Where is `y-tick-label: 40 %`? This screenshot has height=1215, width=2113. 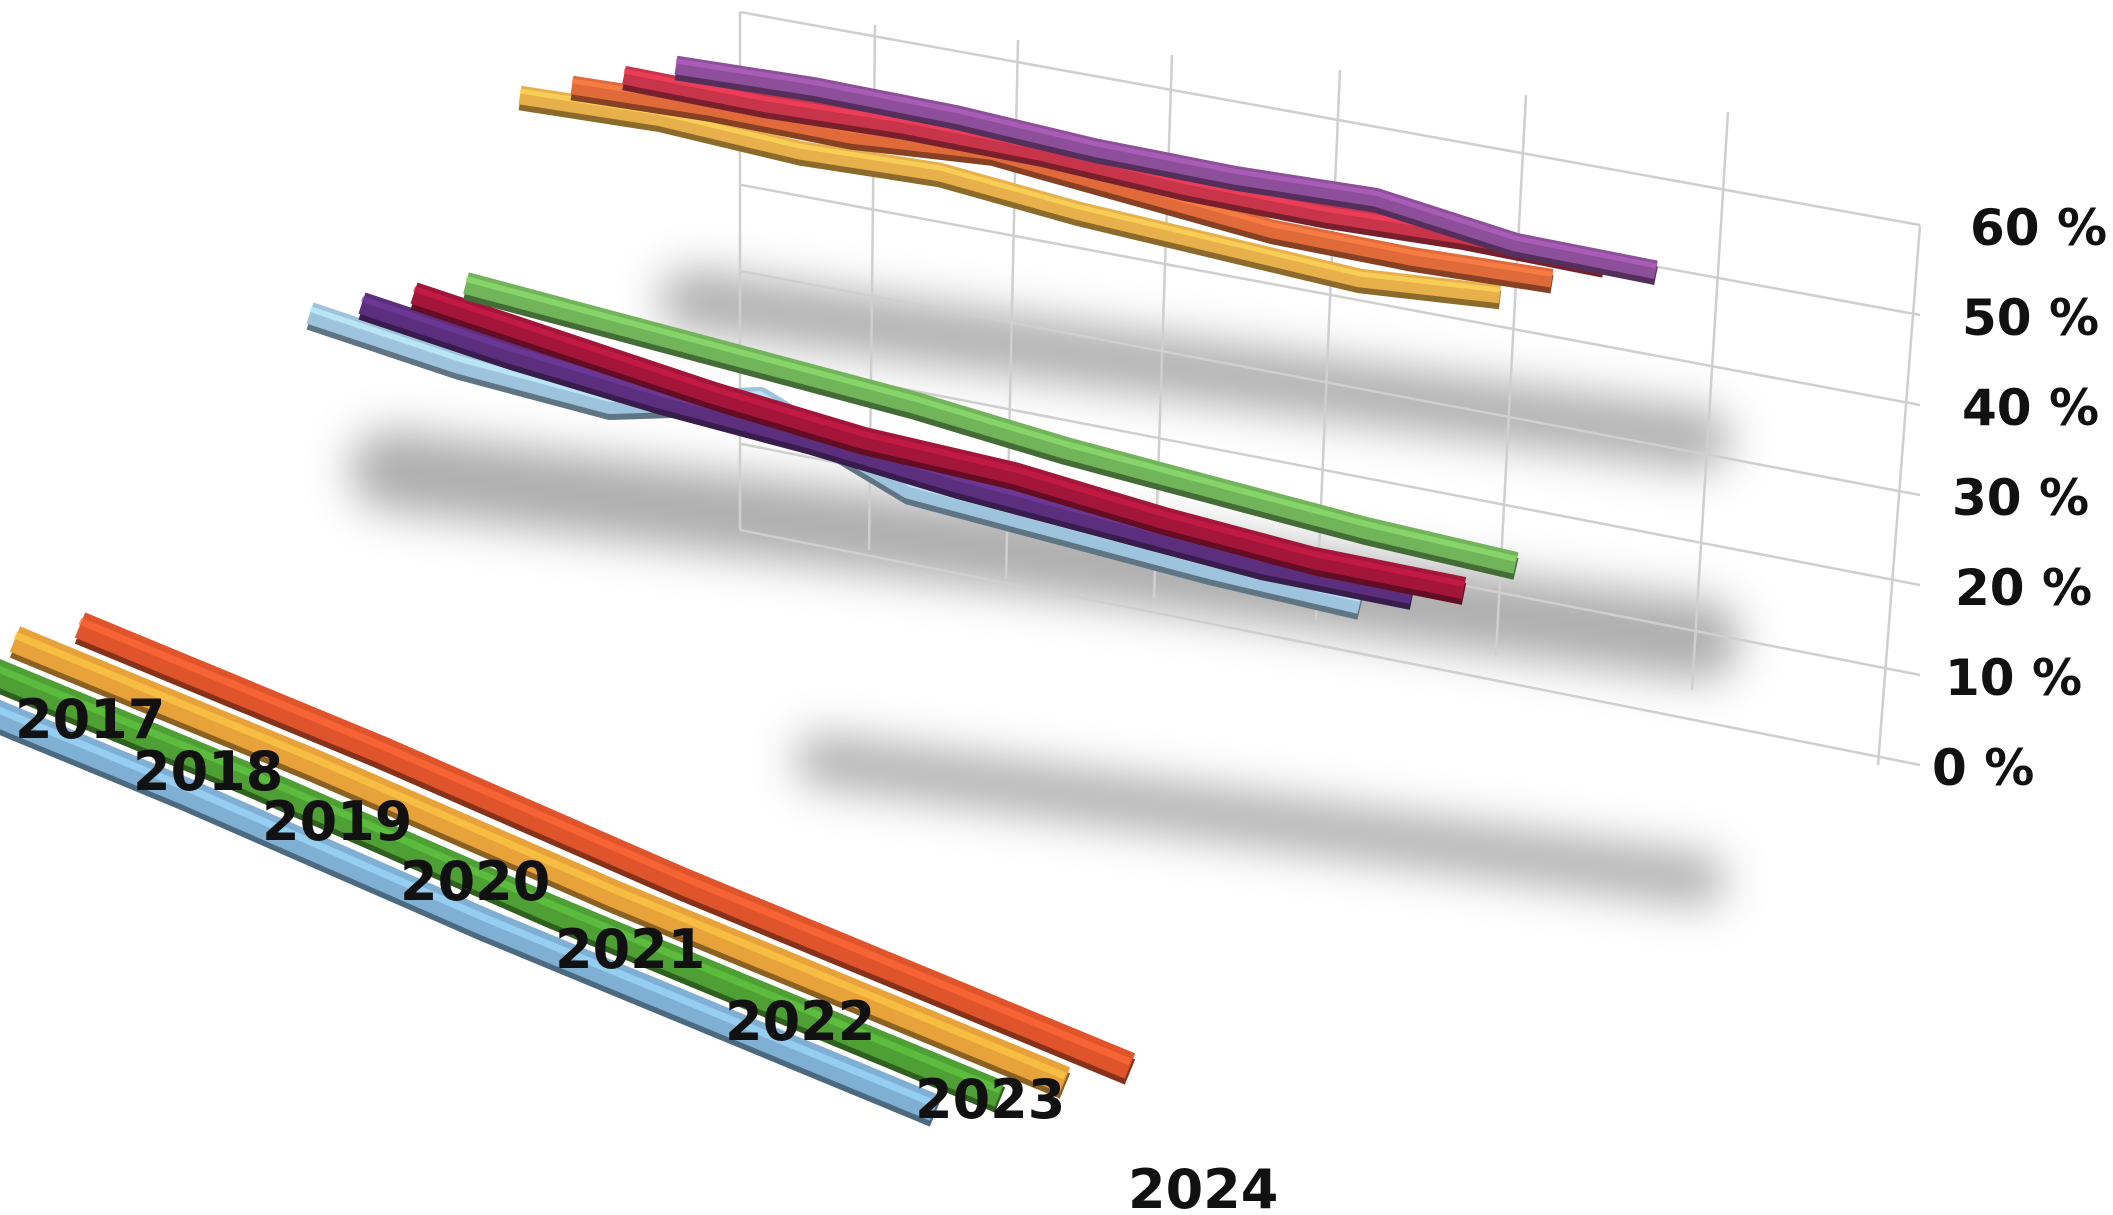 y-tick-label: 40 % is located at coordinates (2030, 408).